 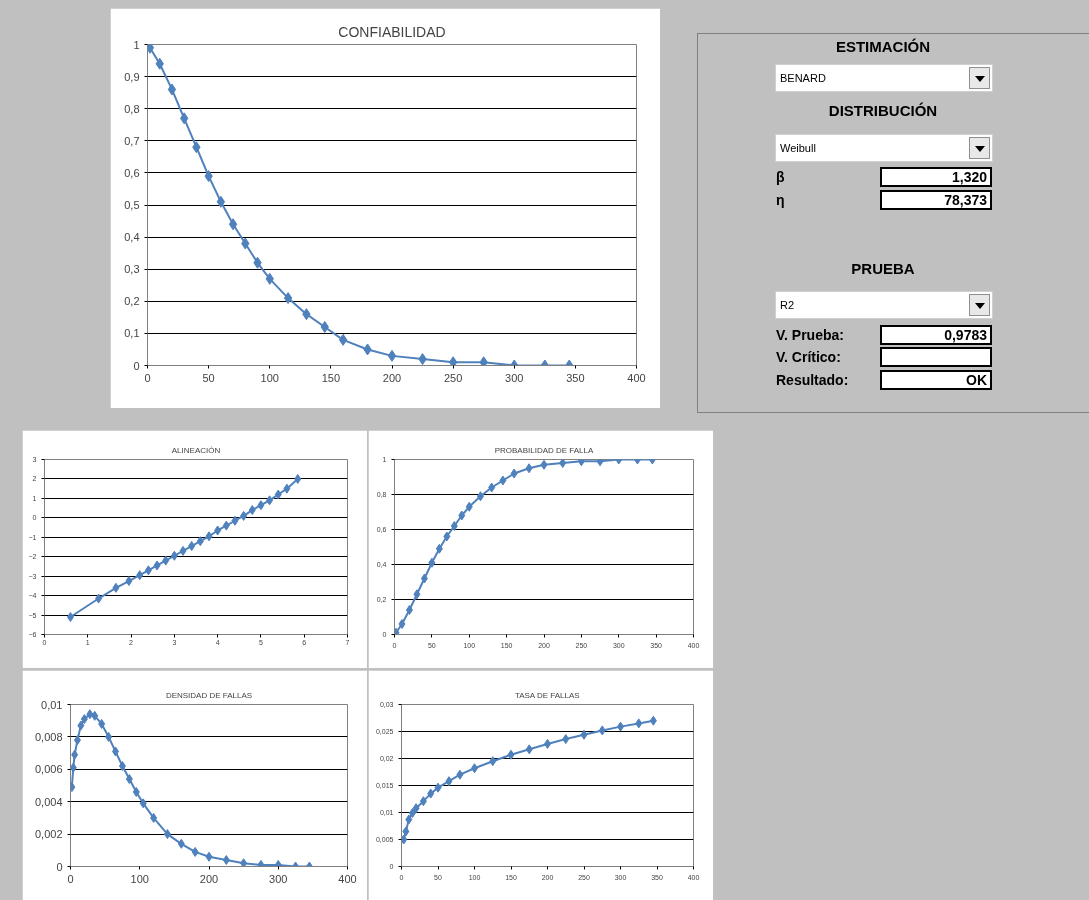 What do you see at coordinates (132, 333) in the screenshot?
I see `y-tick-label: 0,1` at bounding box center [132, 333].